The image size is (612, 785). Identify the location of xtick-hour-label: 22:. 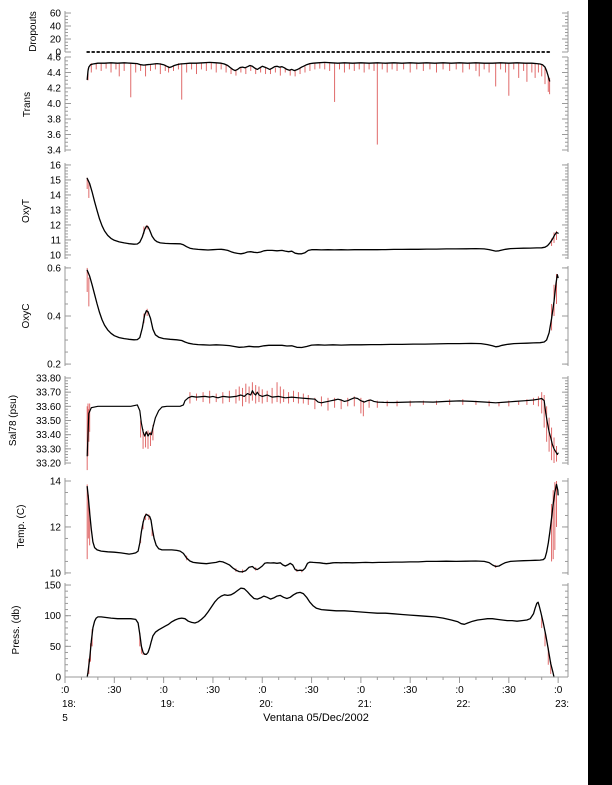
(464, 704).